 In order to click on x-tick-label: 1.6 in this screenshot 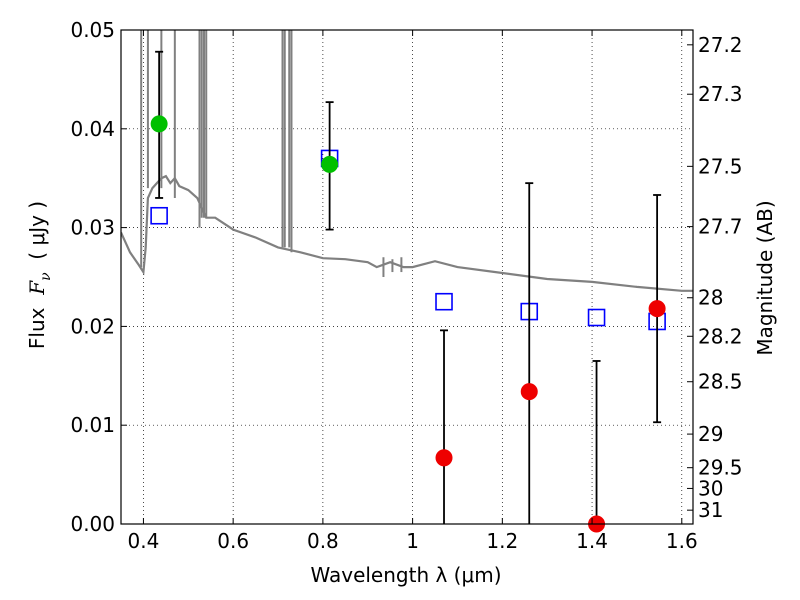, I will do `click(682, 541)`.